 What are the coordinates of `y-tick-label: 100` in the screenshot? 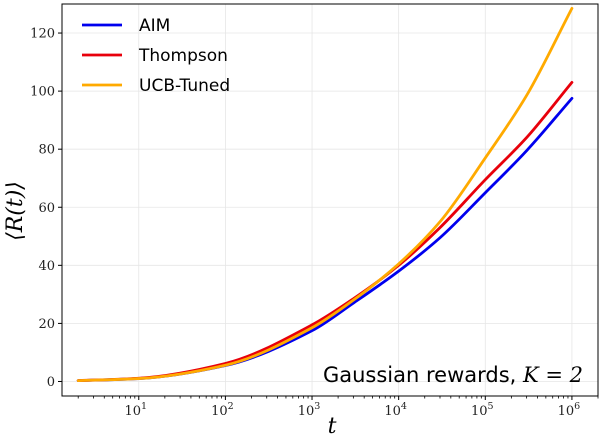 It's located at (42, 92).